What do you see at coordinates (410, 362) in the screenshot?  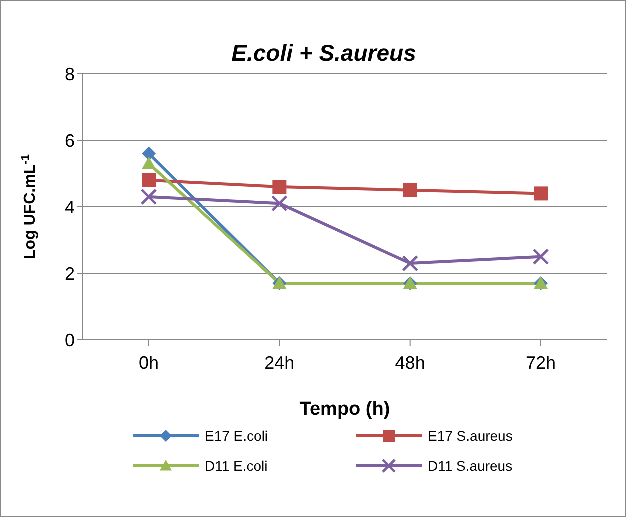 I see `x-tick-label: 48h` at bounding box center [410, 362].